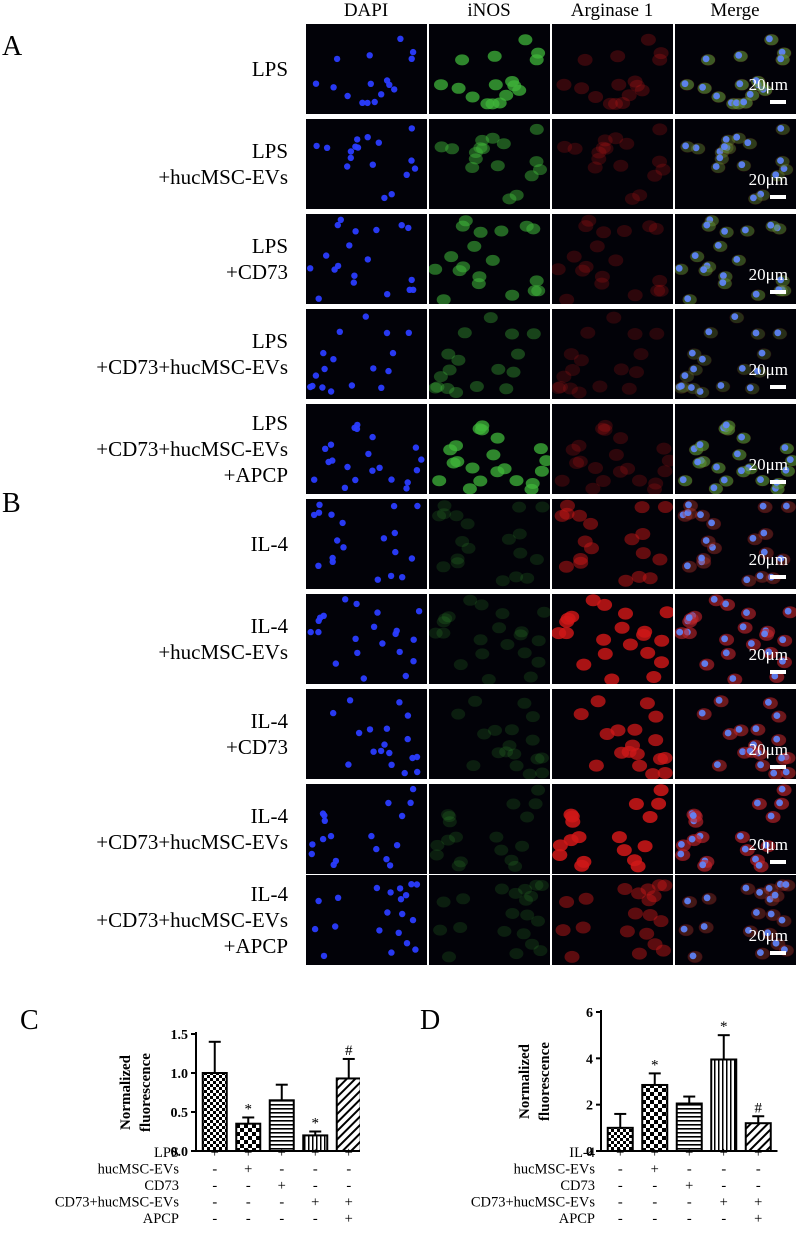 Image resolution: width=798 pixels, height=1240 pixels. Describe the element at coordinates (255, 475) in the screenshot. I see `row-label-line: +APCP` at that location.